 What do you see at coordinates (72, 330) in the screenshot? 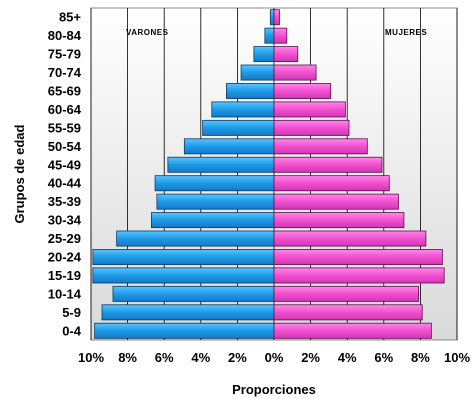
I see `y-tick-label: 0-4` at bounding box center [72, 330].